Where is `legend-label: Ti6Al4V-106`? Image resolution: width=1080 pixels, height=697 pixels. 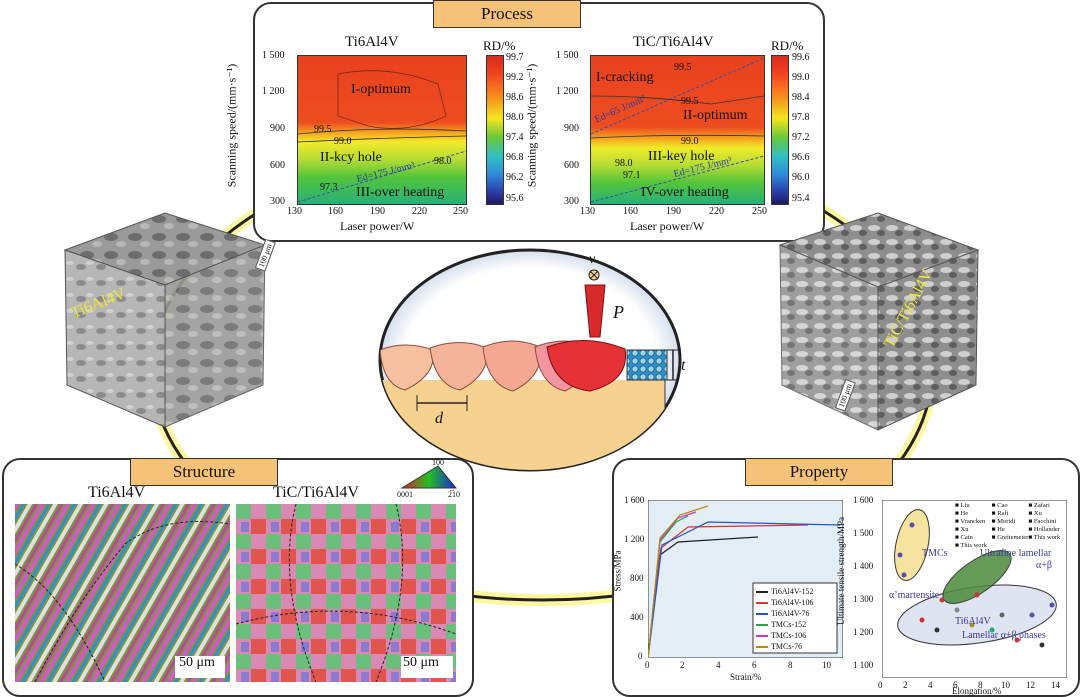
legend-label: Ti6Al4V-106 is located at coordinates (792, 602).